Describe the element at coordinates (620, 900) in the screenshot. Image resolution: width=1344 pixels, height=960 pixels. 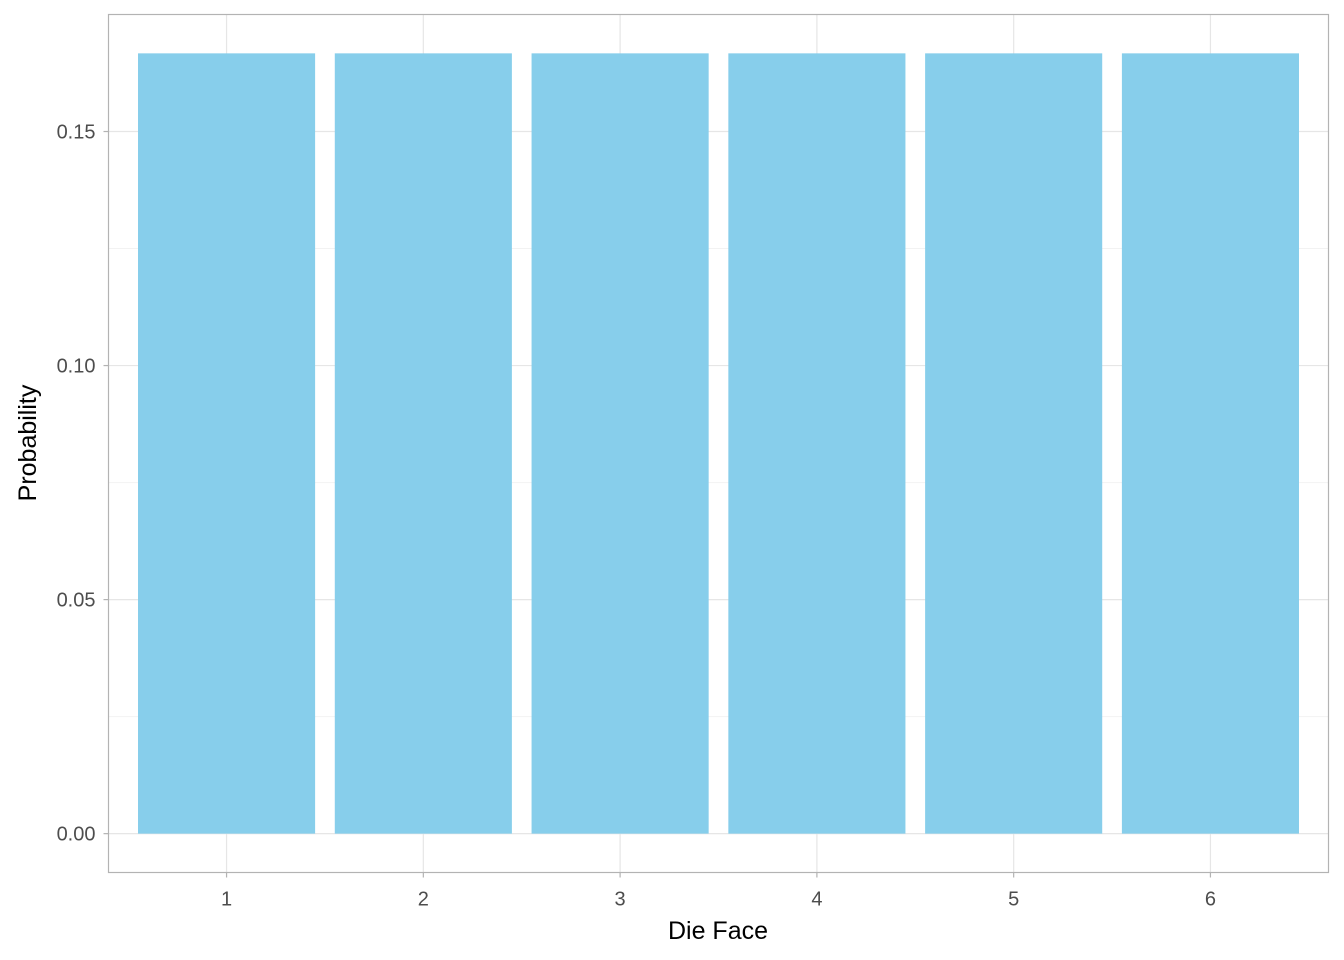
I see `x-tick-label: 3` at that location.